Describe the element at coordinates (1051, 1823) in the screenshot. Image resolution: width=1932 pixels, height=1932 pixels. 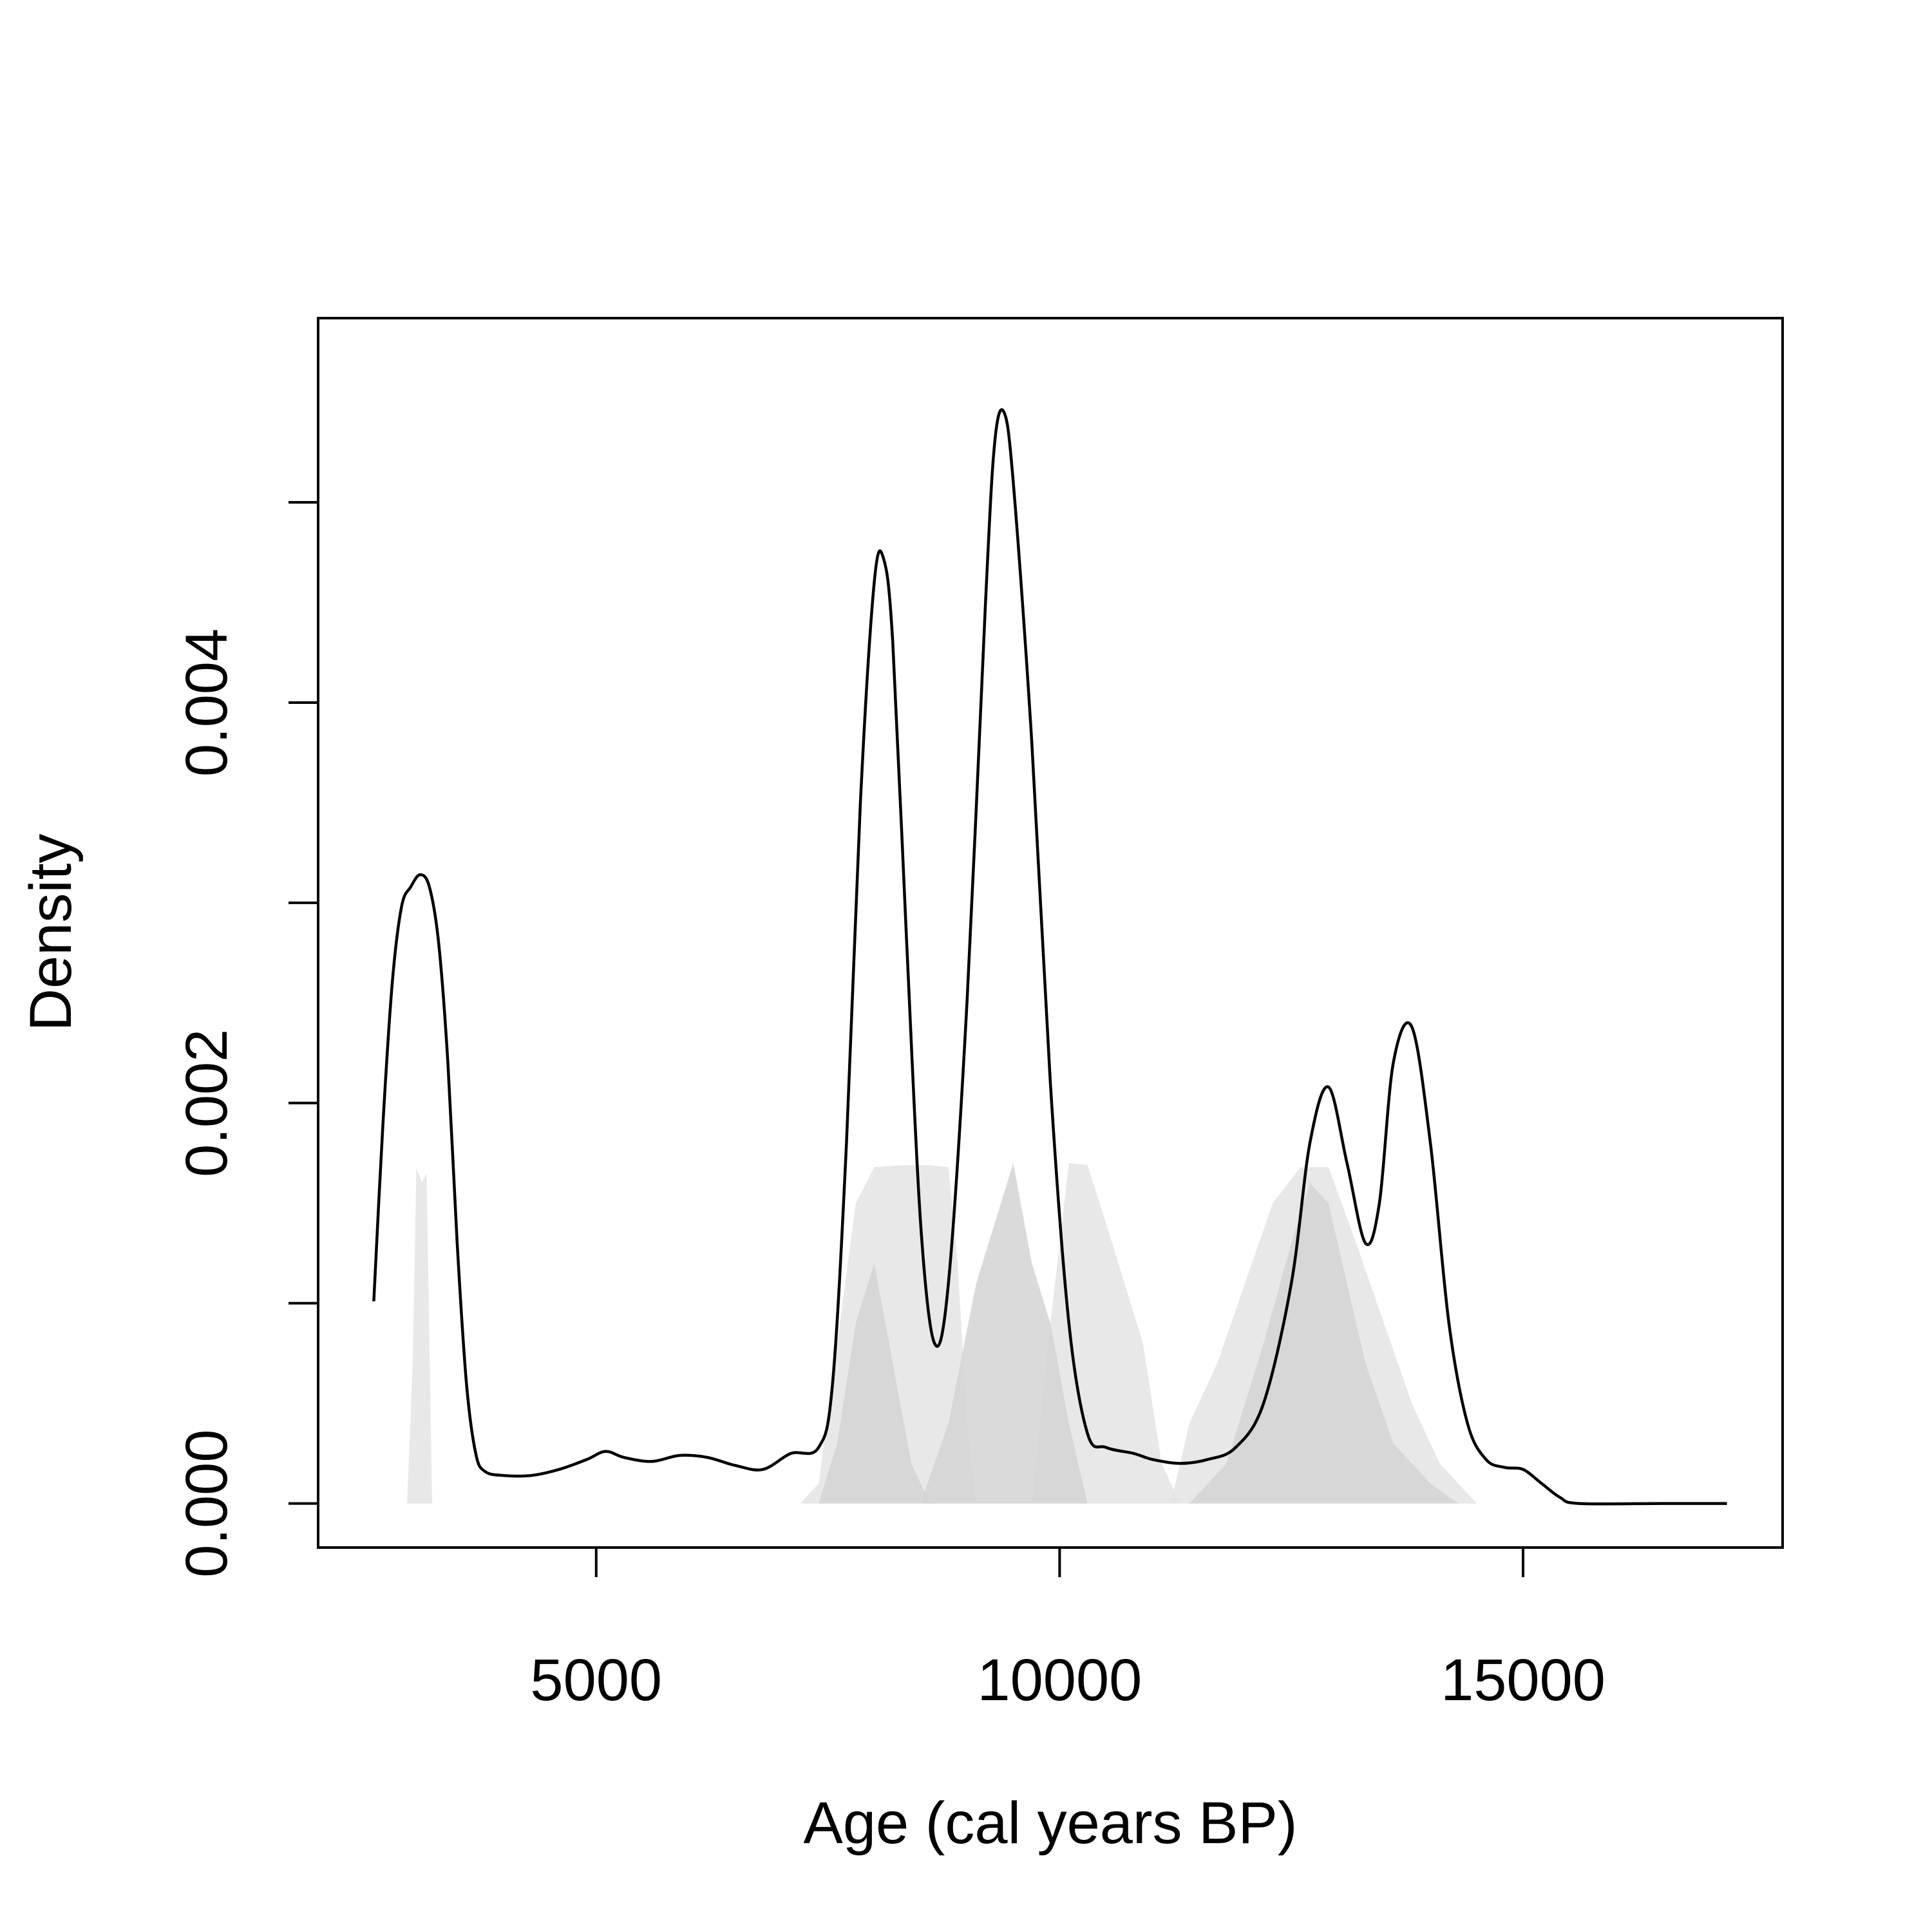
I see `x-axis-title: Age (cal years BP)` at that location.